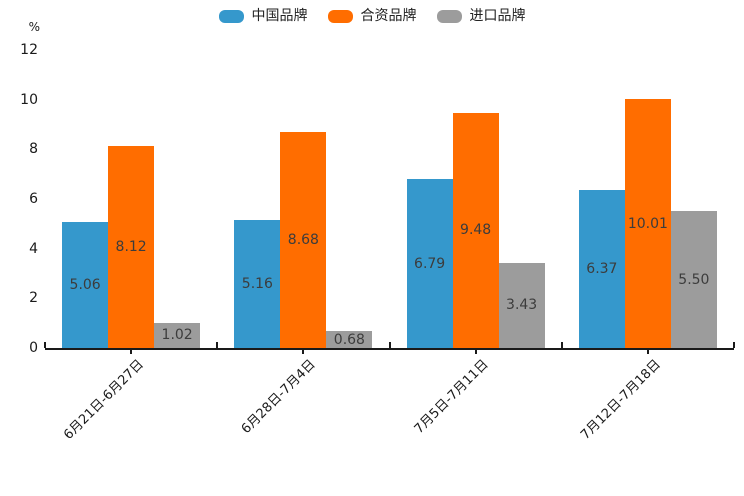  I want to click on legend-item-label: 进口品牌, so click(497, 16).